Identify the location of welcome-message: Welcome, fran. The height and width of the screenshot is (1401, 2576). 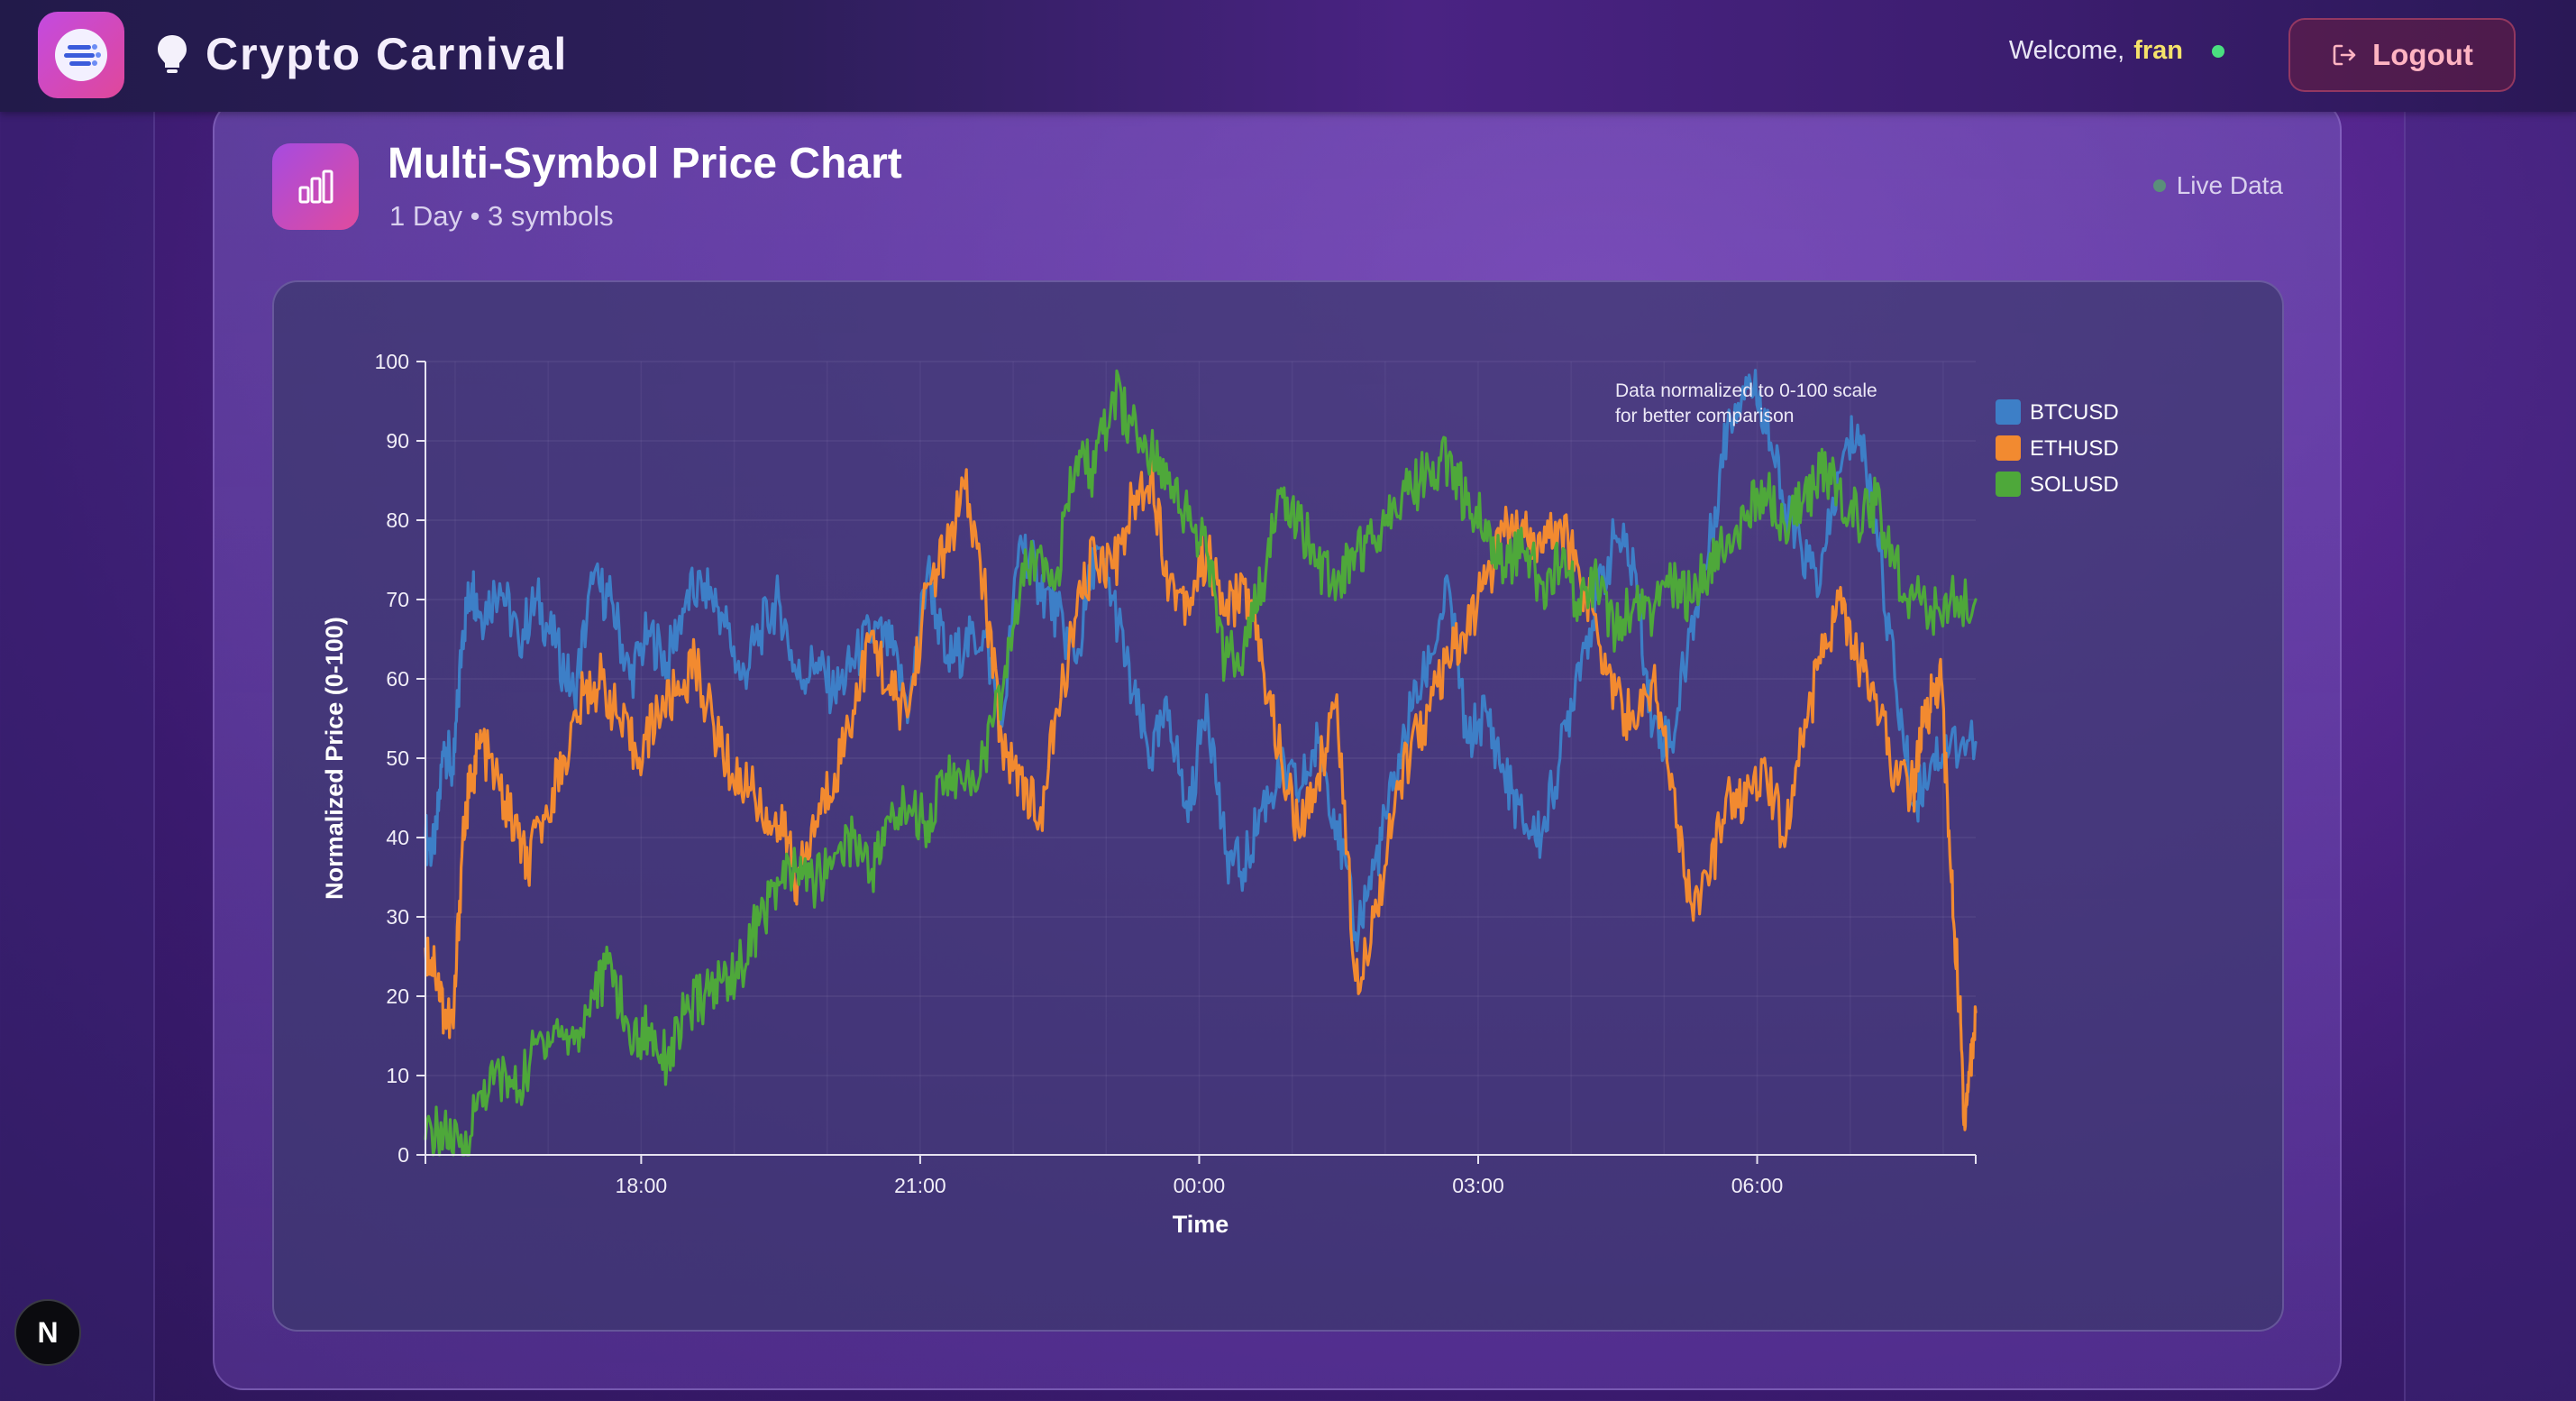
(2116, 51).